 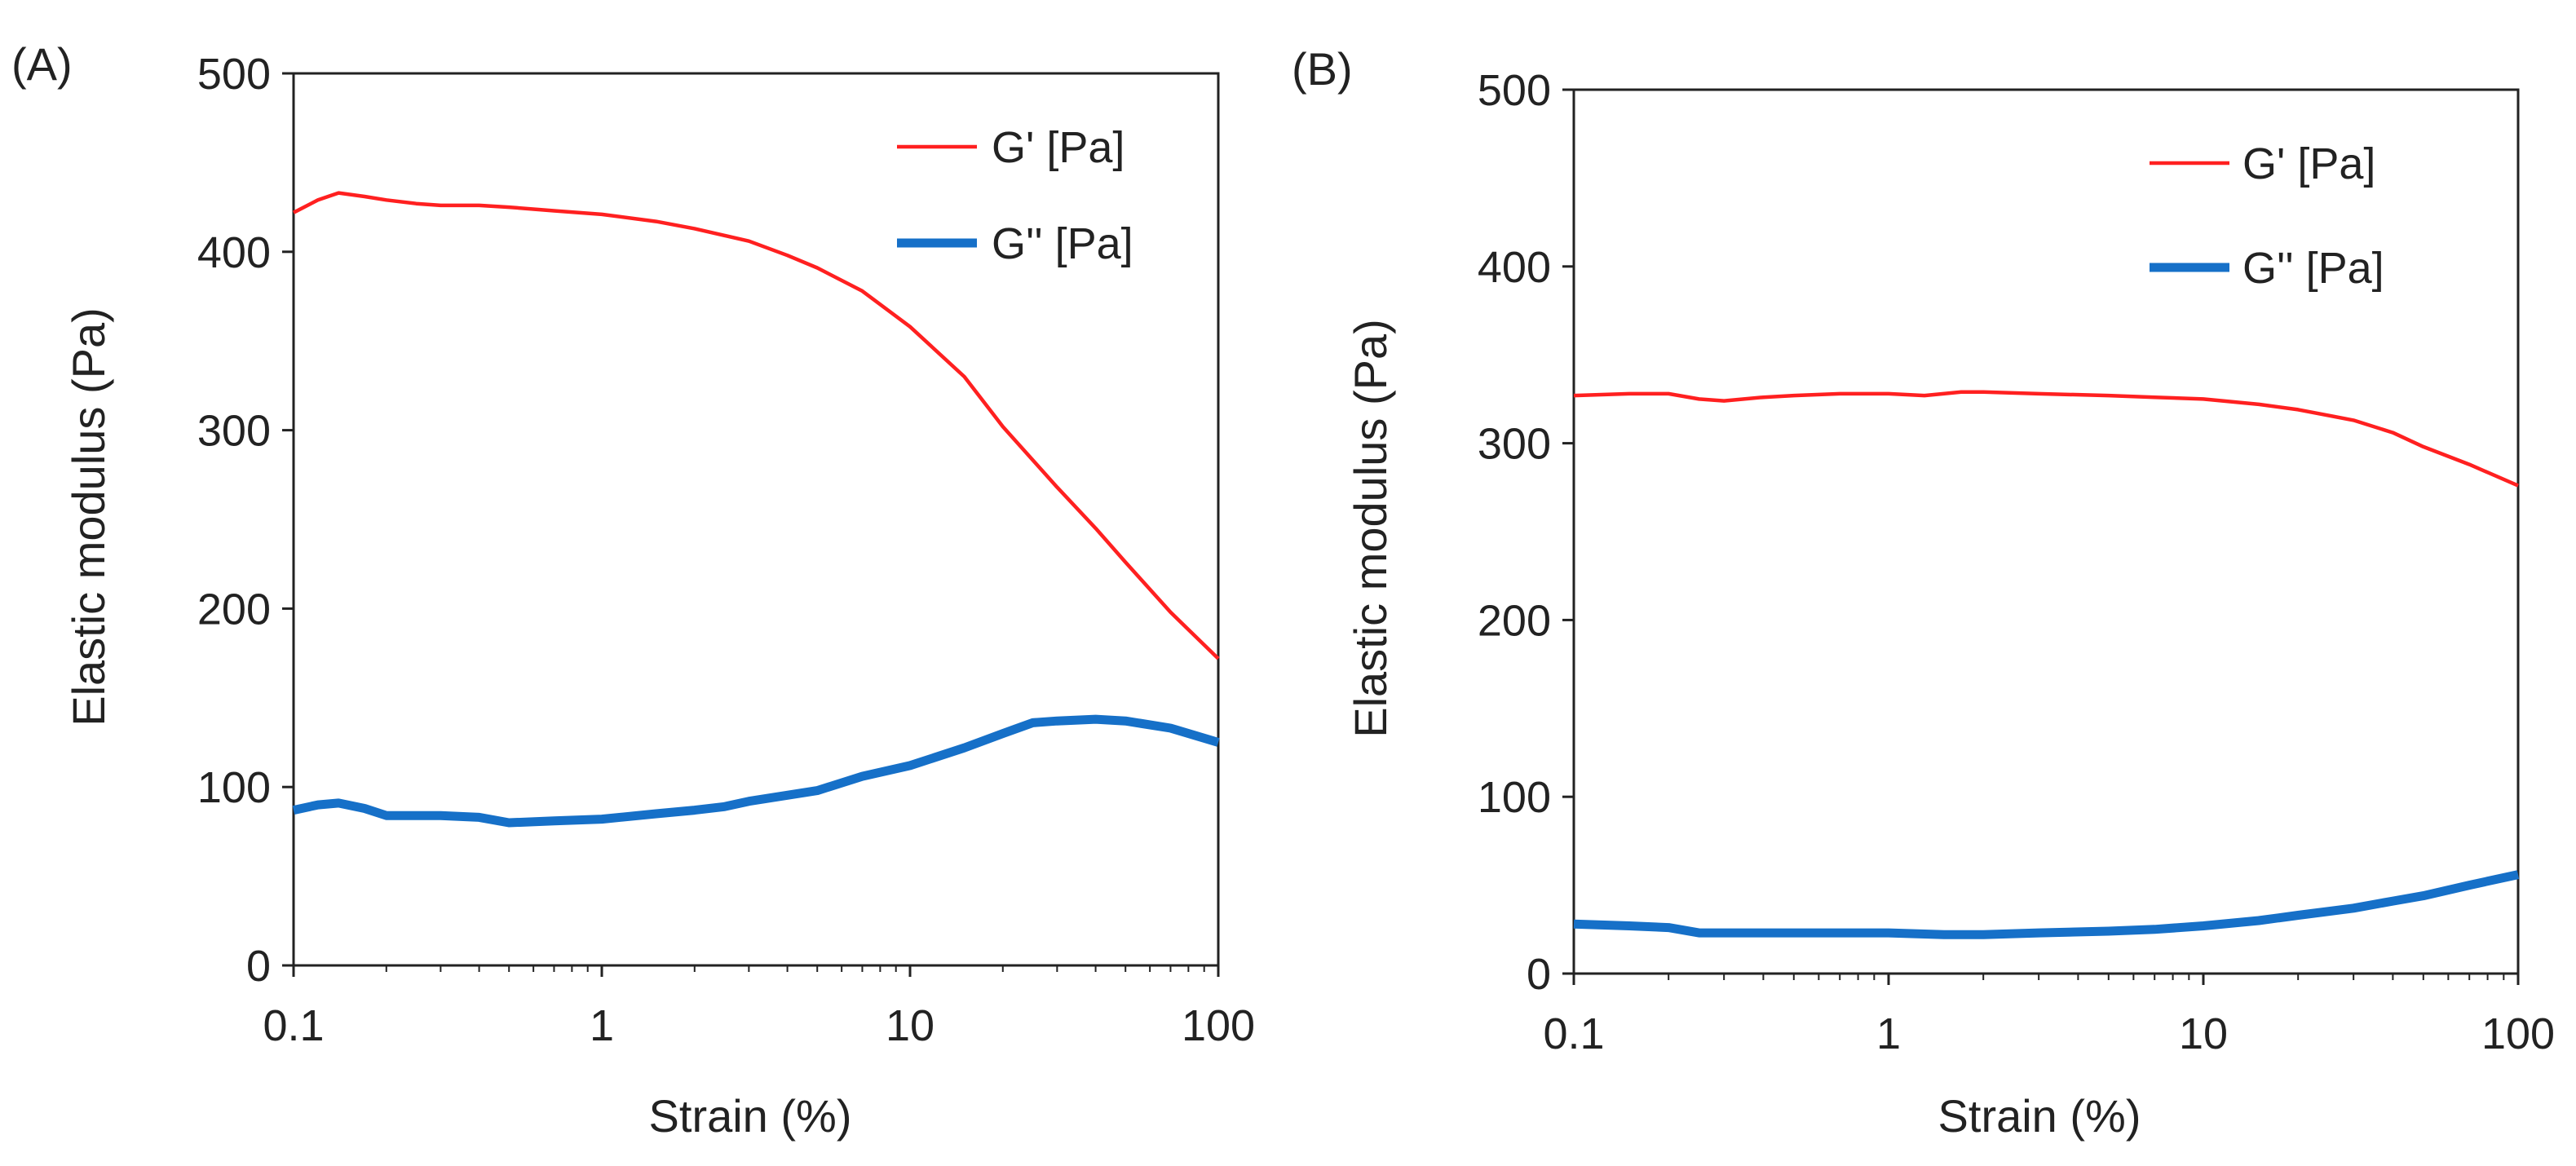 What do you see at coordinates (910, 1025) in the screenshot?
I see `x-tick-label-a: 10` at bounding box center [910, 1025].